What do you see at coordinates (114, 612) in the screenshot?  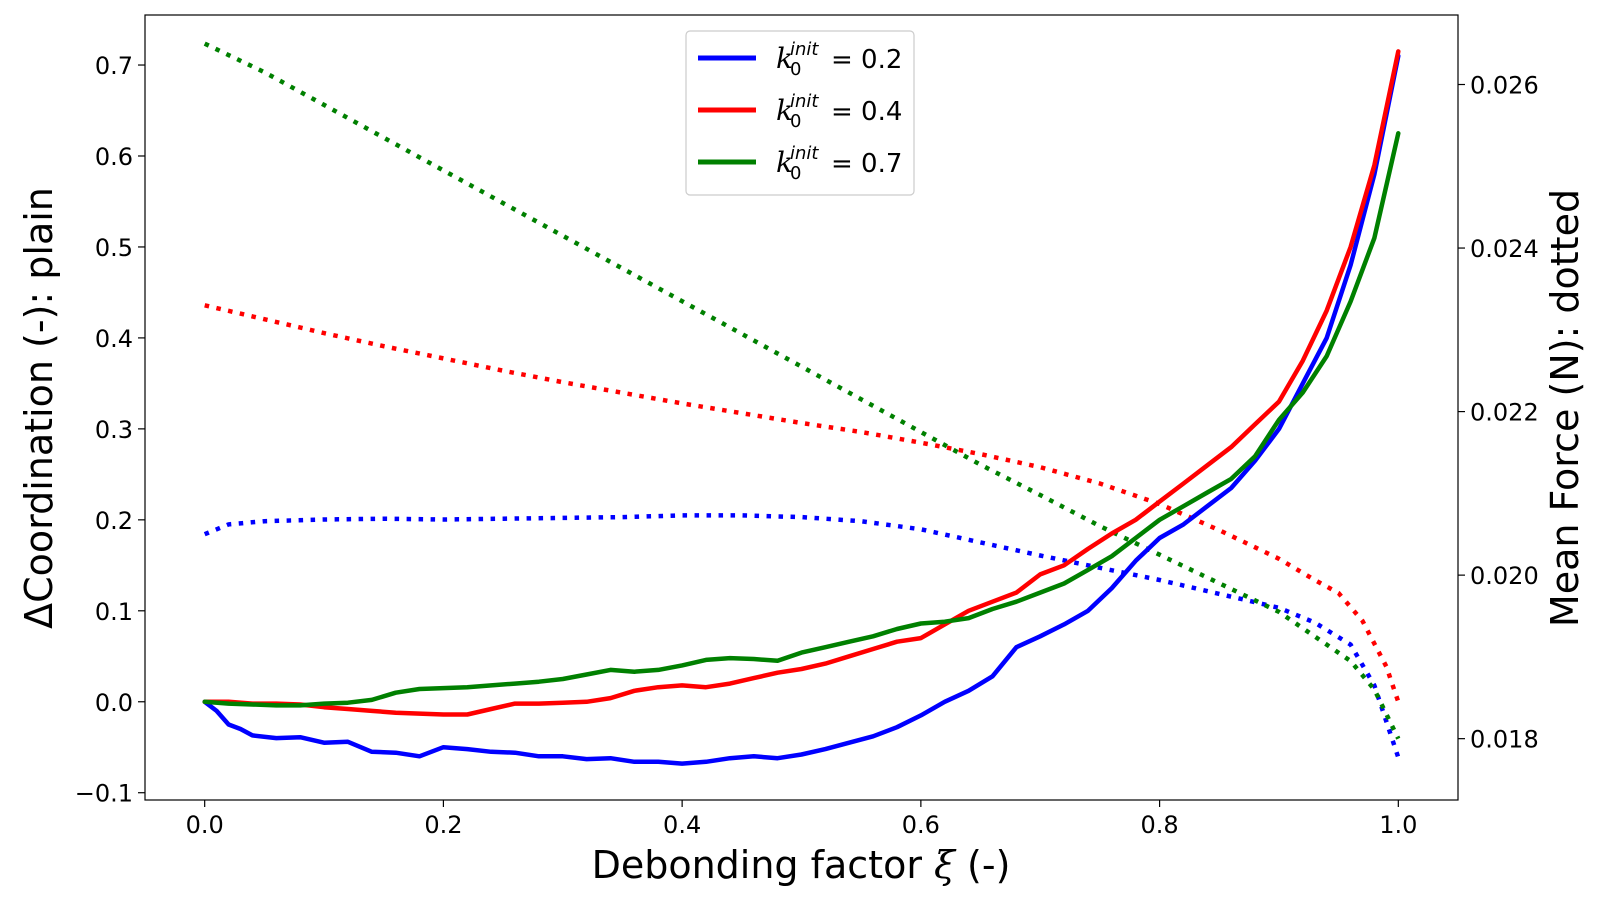 I see `y-tick-label: 0.1` at bounding box center [114, 612].